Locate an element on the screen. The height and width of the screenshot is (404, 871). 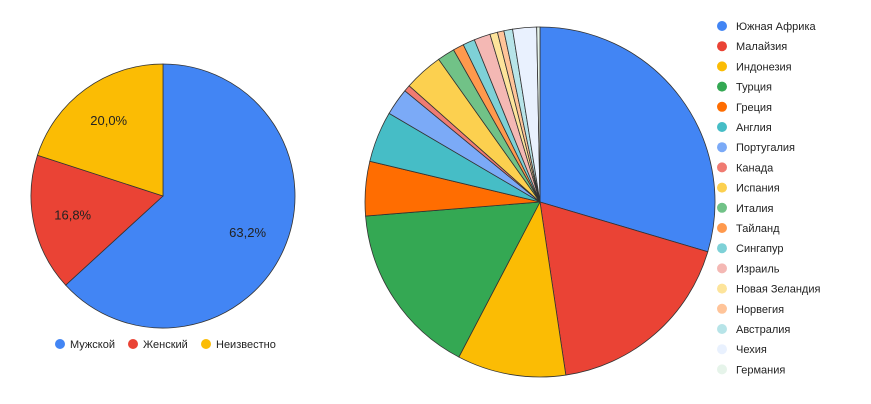
legend-item-0: Мужской is located at coordinates (85, 345).